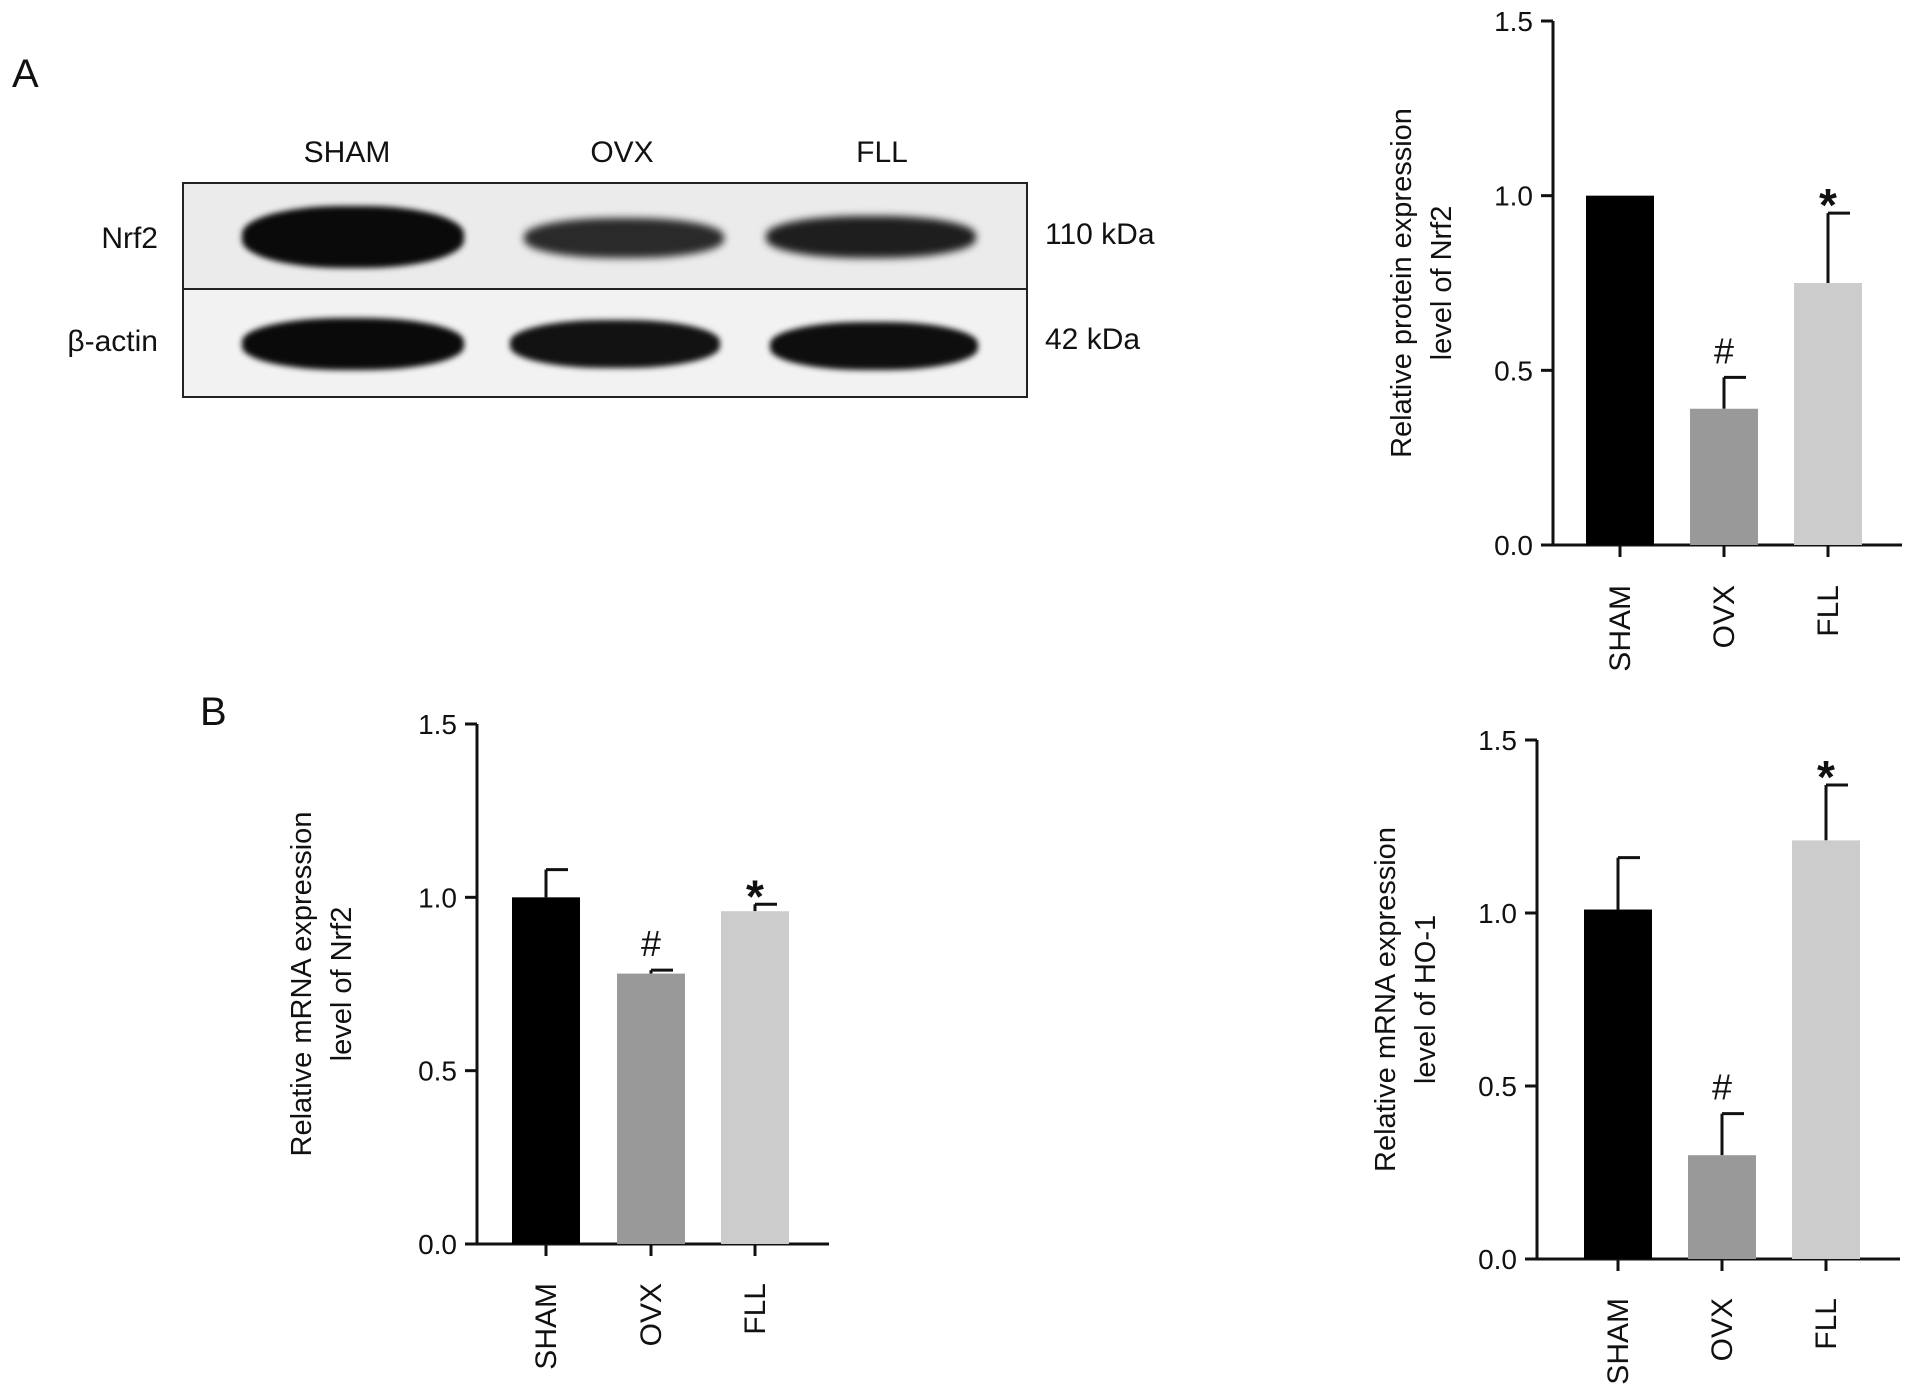 Image resolution: width=1913 pixels, height=1399 pixels. What do you see at coordinates (25, 74) in the screenshot?
I see `panel-label-a: A` at bounding box center [25, 74].